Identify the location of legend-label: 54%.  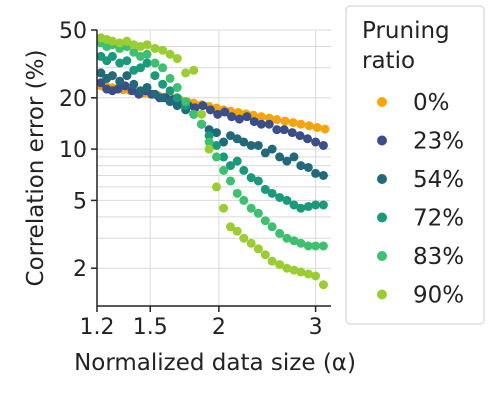
(438, 180).